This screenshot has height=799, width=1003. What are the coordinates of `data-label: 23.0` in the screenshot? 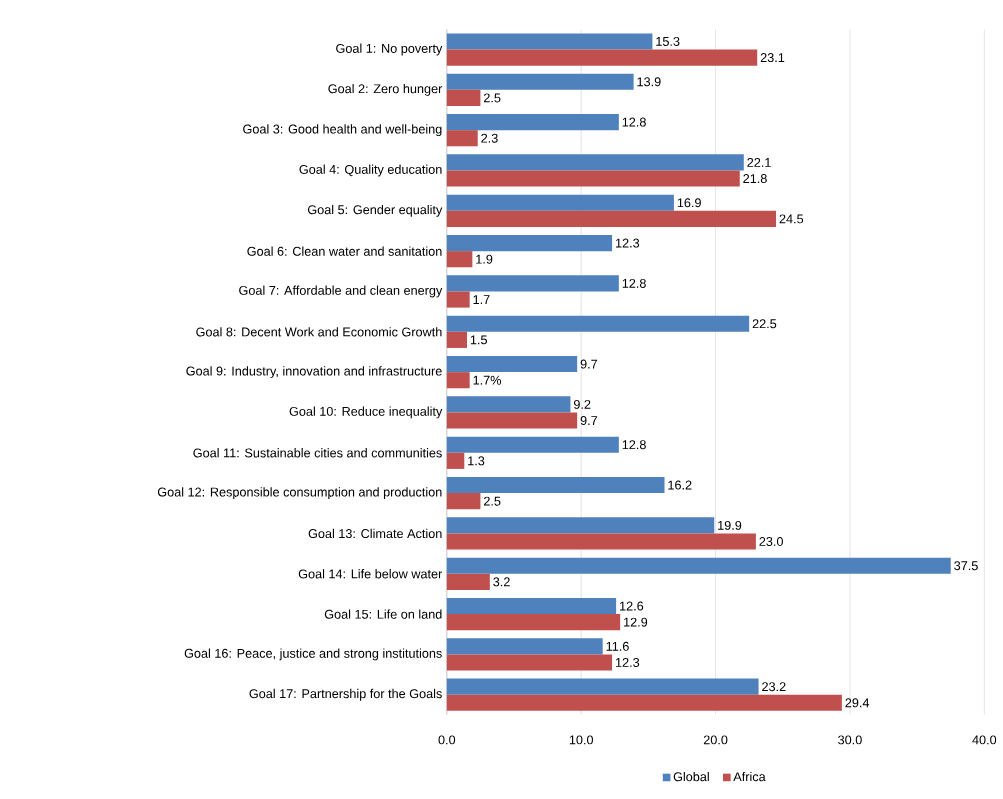 It's located at (771, 542).